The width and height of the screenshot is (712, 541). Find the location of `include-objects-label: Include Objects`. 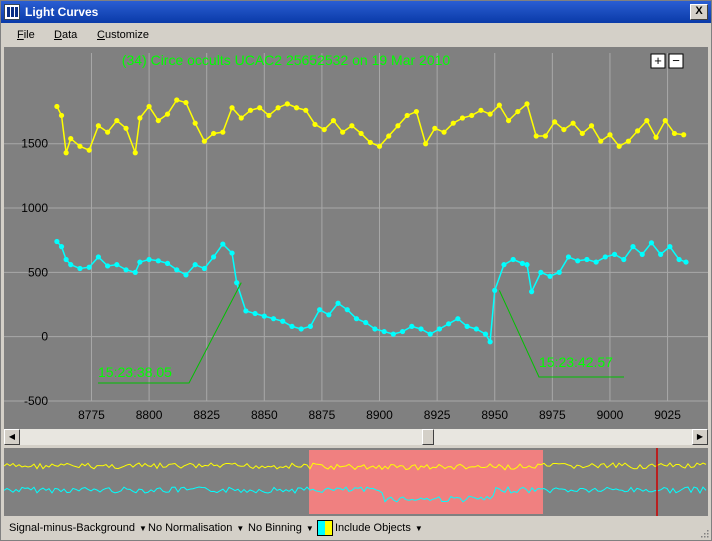

include-objects-label: Include Objects is located at coordinates (373, 528).